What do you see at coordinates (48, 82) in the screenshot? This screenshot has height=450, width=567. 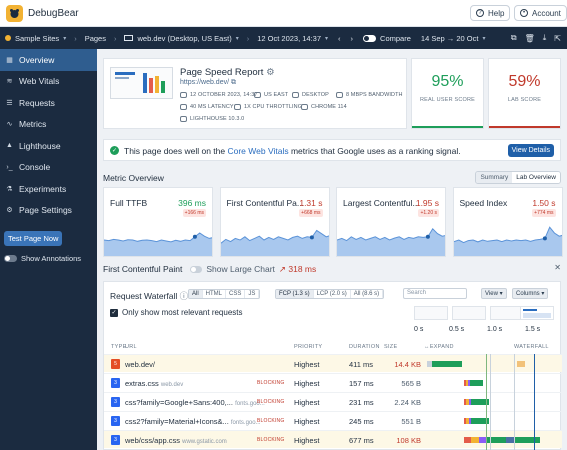 I see `sidebar-item-web-vitals: ≋ Web Vitals` at bounding box center [48, 82].